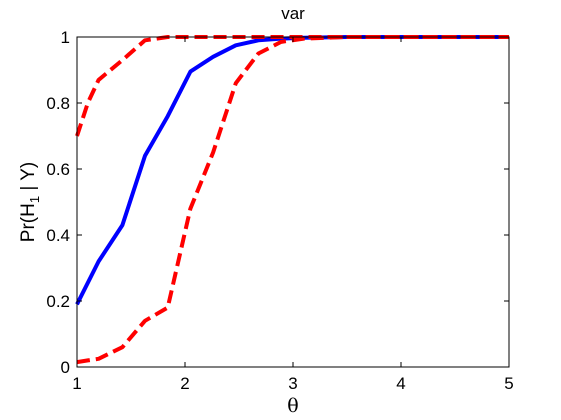 Image resolution: width=561 pixels, height=420 pixels. Describe the element at coordinates (292, 383) in the screenshot. I see `x-tick-label: 3` at that location.